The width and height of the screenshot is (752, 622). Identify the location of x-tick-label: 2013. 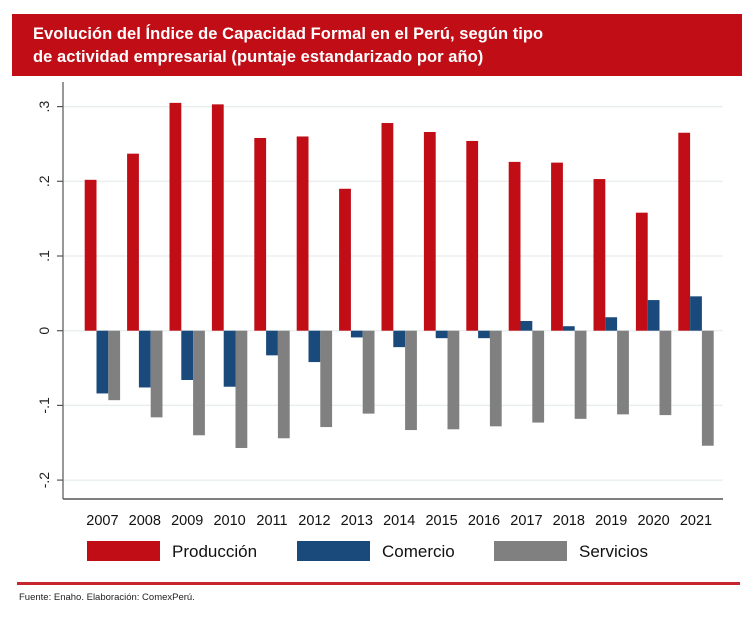
(357, 521).